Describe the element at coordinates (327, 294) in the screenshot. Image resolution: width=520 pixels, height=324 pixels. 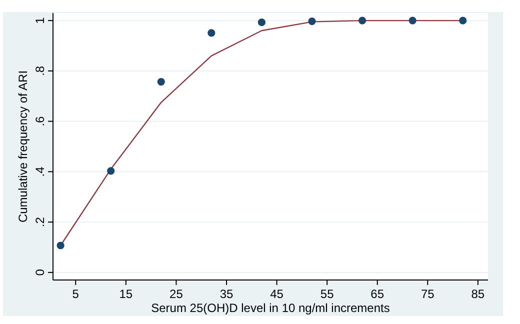
I see `x-tick-label: 55` at that location.